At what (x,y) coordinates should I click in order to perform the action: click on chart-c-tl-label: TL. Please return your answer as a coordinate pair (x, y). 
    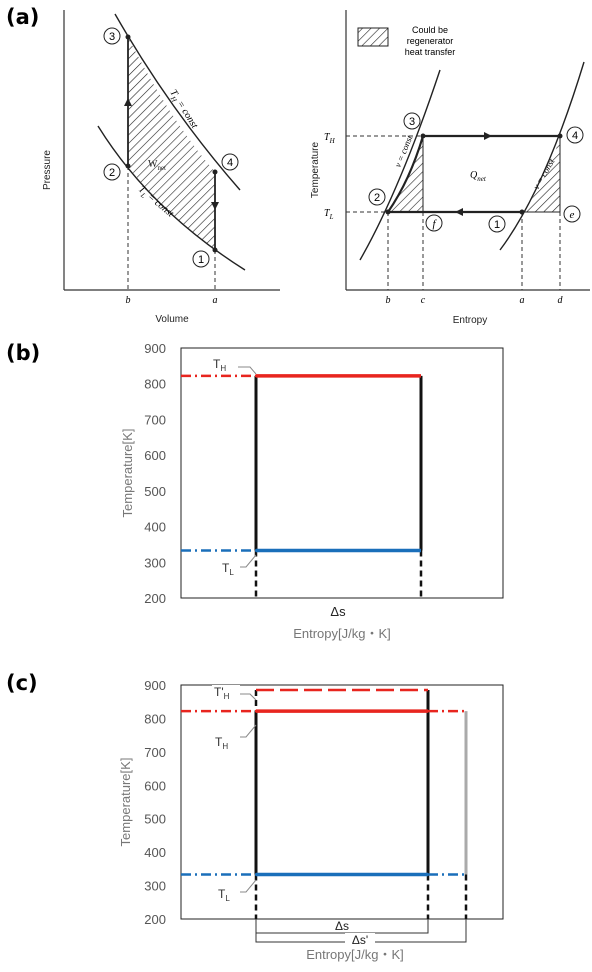
    Looking at the image, I should click on (224, 895).